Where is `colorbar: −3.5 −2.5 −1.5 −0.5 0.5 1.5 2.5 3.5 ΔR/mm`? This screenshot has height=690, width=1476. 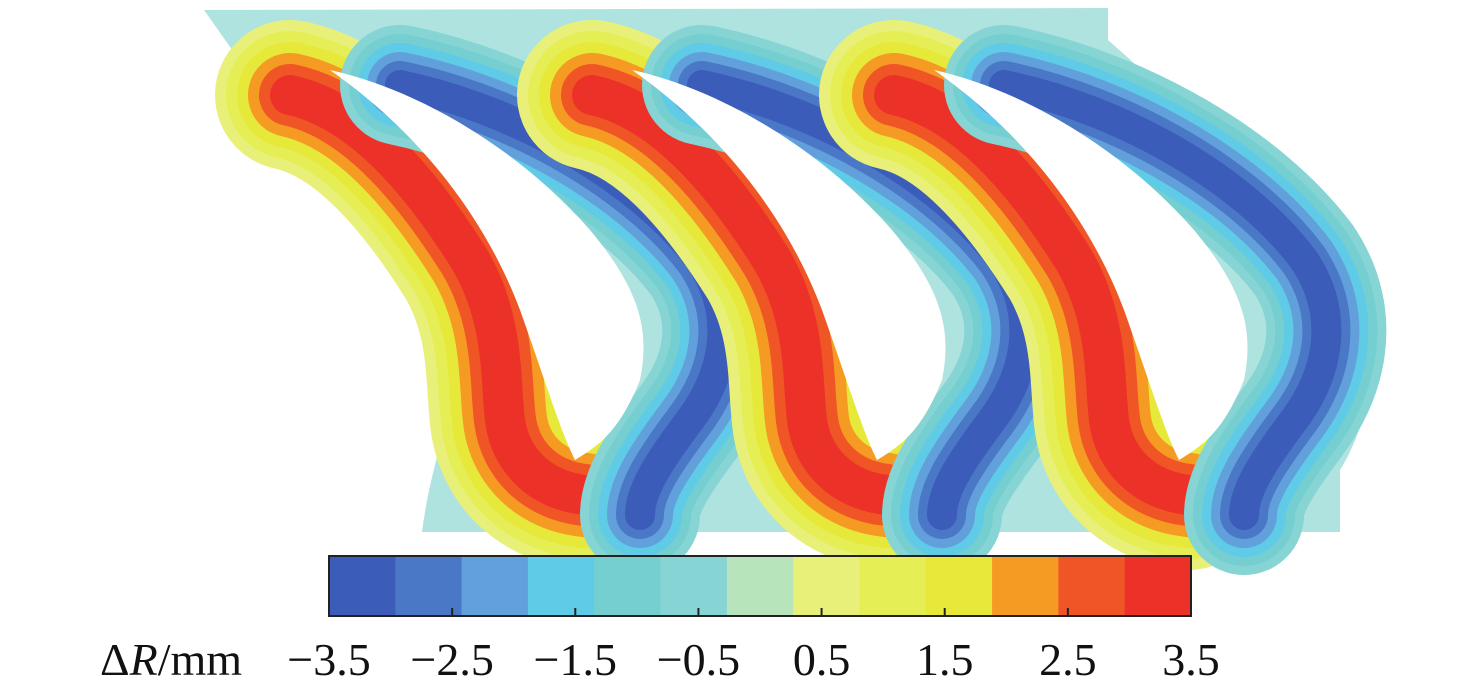 colorbar: −3.5 −2.5 −1.5 −0.5 0.5 1.5 2.5 3.5 ΔR/mm is located at coordinates (660, 620).